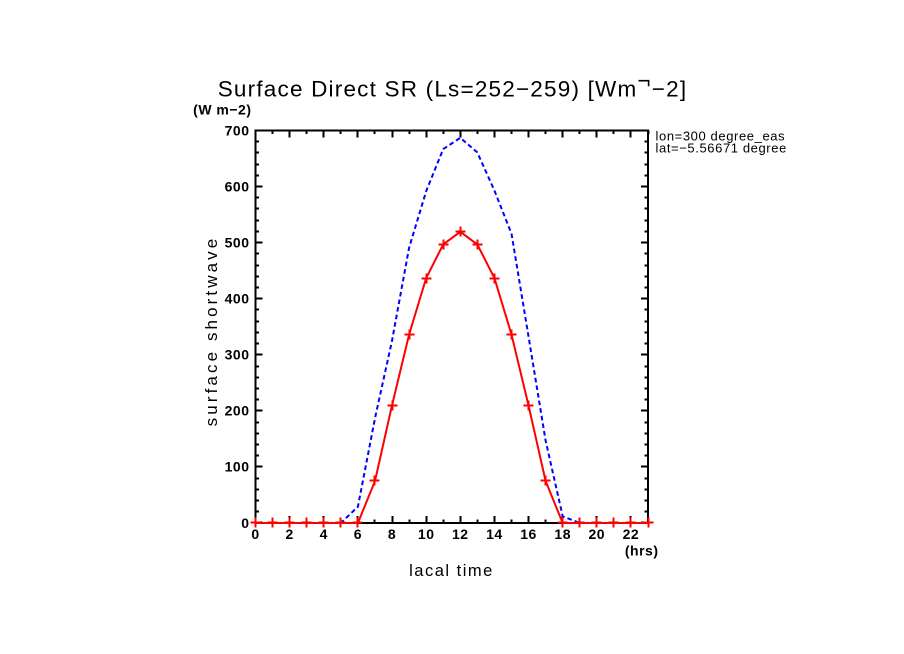  What do you see at coordinates (562, 534) in the screenshot?
I see `svg-text: 18` at bounding box center [562, 534].